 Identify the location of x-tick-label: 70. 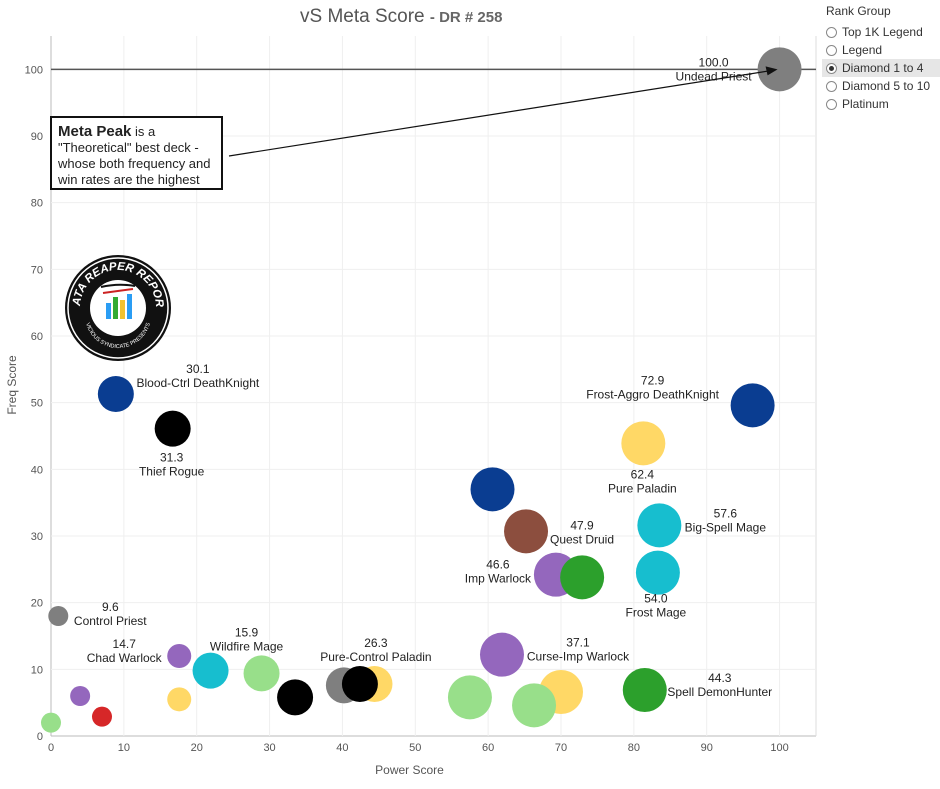
(561, 748).